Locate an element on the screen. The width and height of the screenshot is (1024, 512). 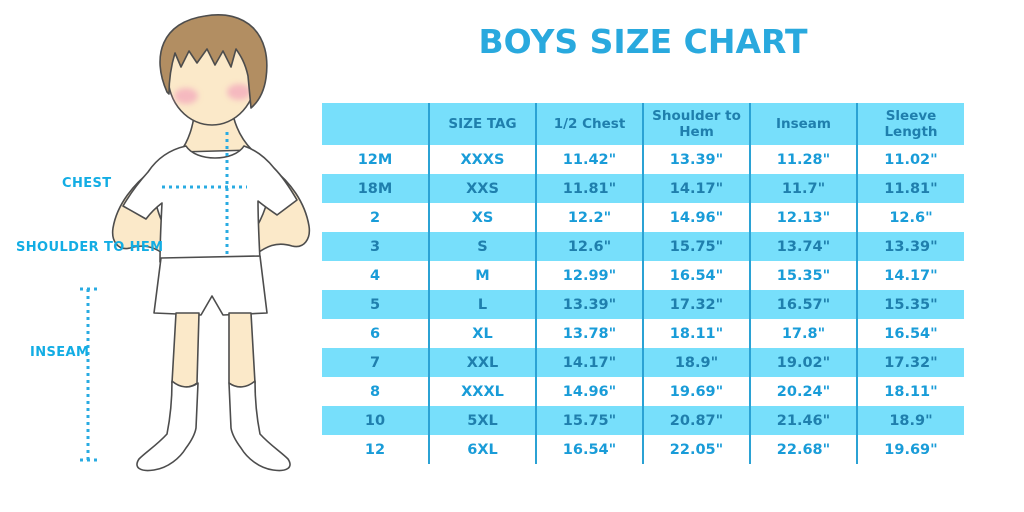
cell-size-tag: XL is located at coordinates (483, 333).